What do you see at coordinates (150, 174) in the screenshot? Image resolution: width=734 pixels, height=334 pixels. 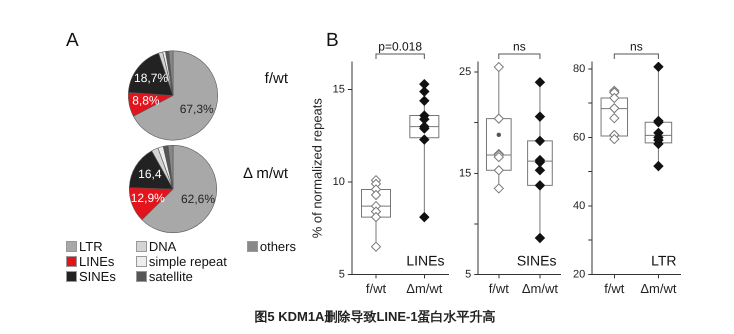 I see `data-label: 16,4` at bounding box center [150, 174].